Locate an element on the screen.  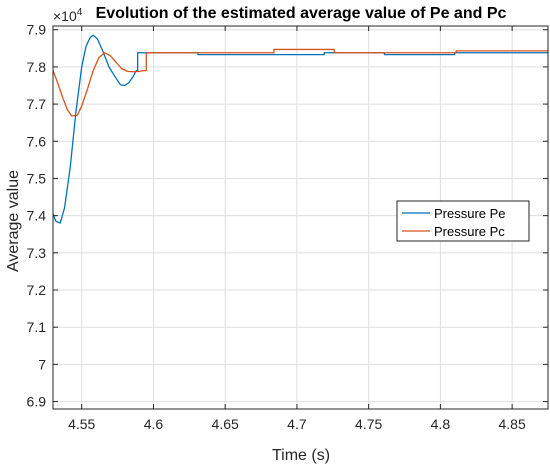
x-axis-label: Time (s) is located at coordinates (301, 455).